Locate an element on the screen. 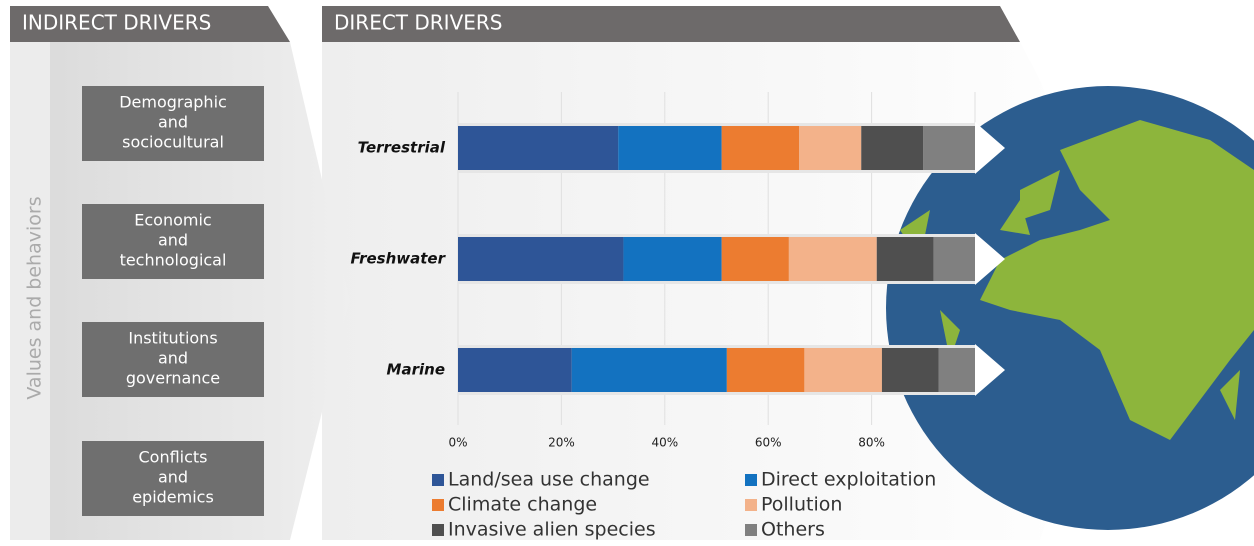 The height and width of the screenshot is (546, 1254). side-strip is located at coordinates (30, 291).